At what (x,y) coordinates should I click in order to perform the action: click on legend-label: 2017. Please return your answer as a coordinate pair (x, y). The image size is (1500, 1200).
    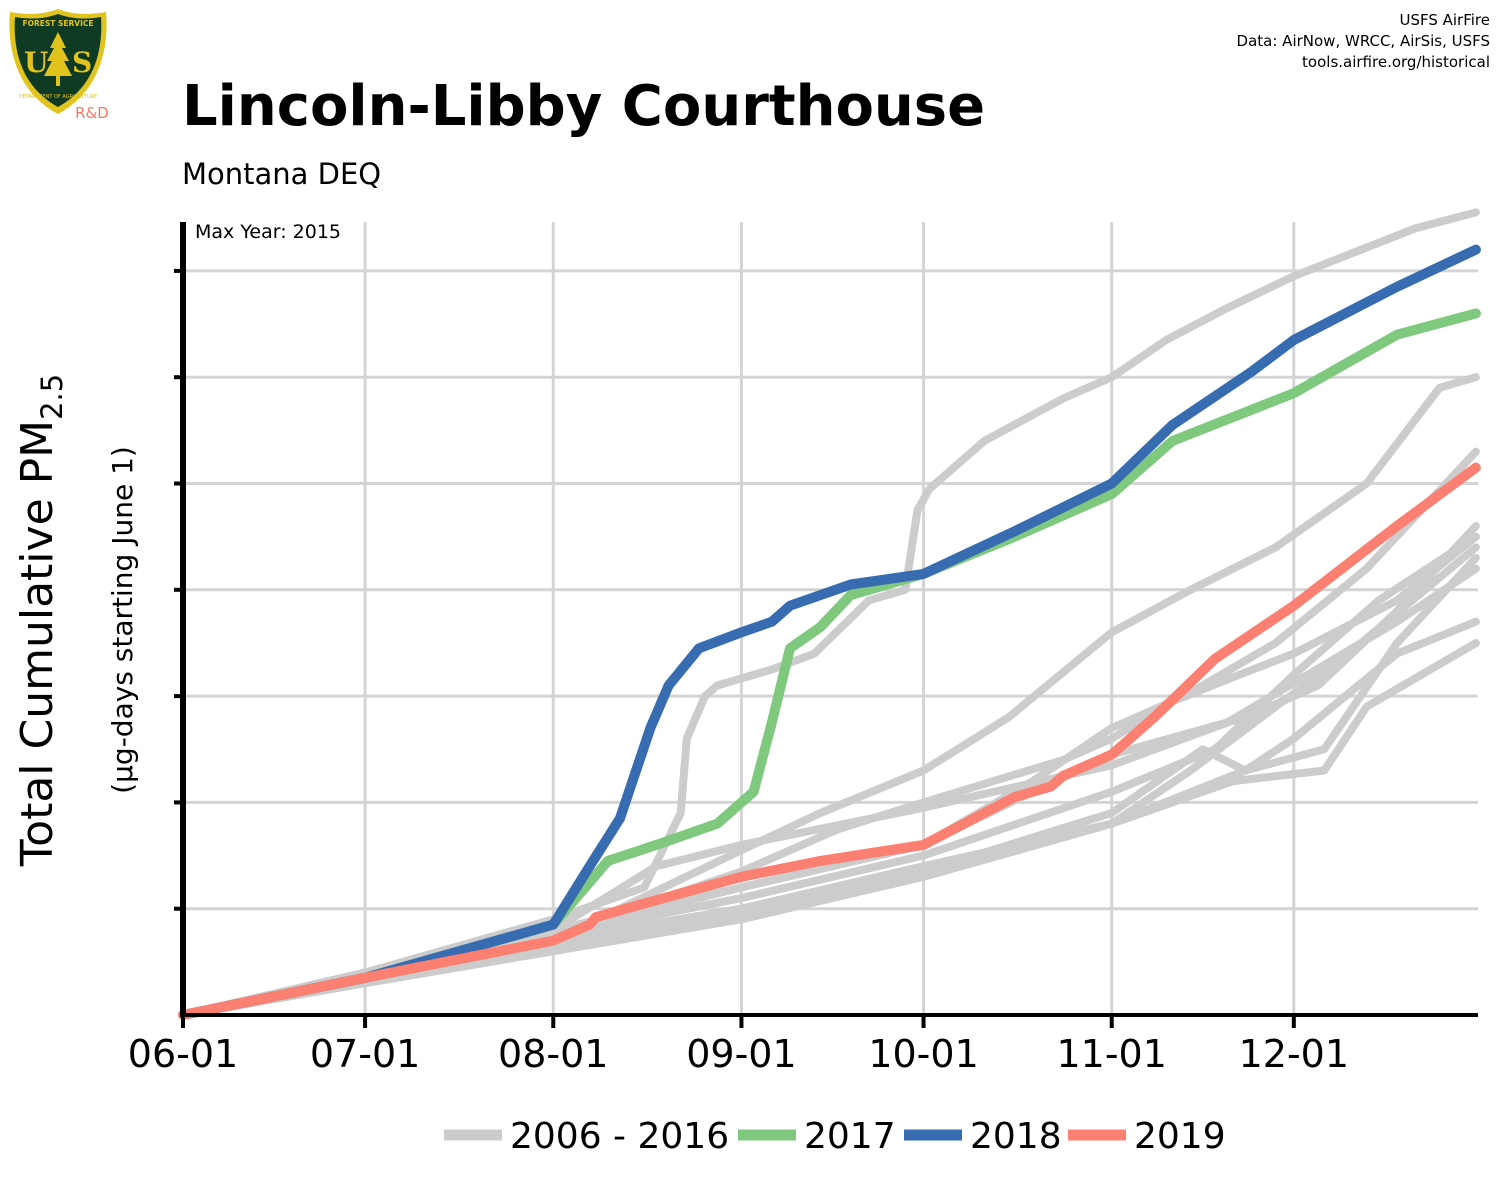
    Looking at the image, I should click on (850, 1136).